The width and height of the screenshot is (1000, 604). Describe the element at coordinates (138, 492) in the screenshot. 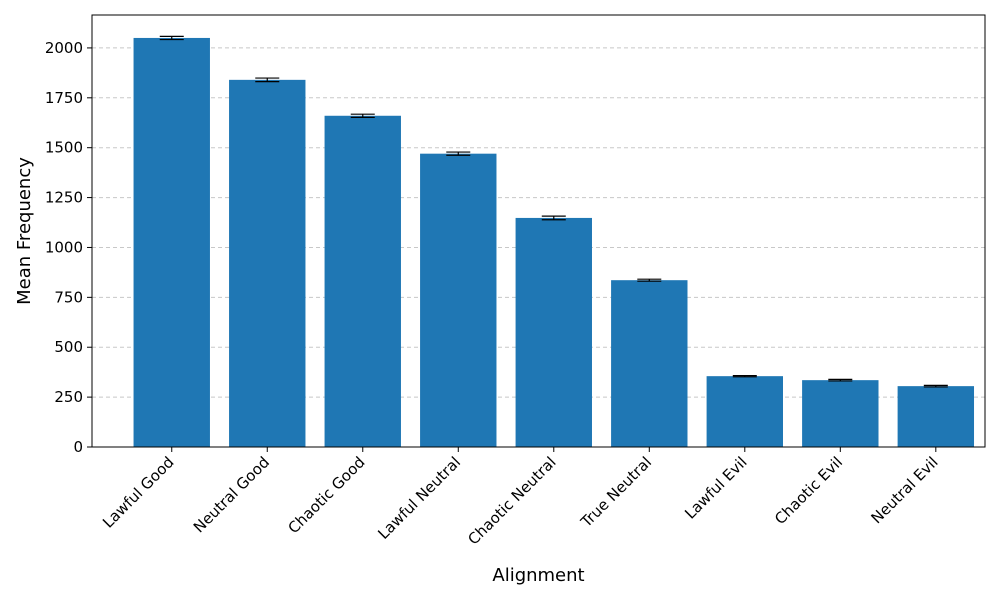

I see `x-tick-label: Lawful Good` at that location.